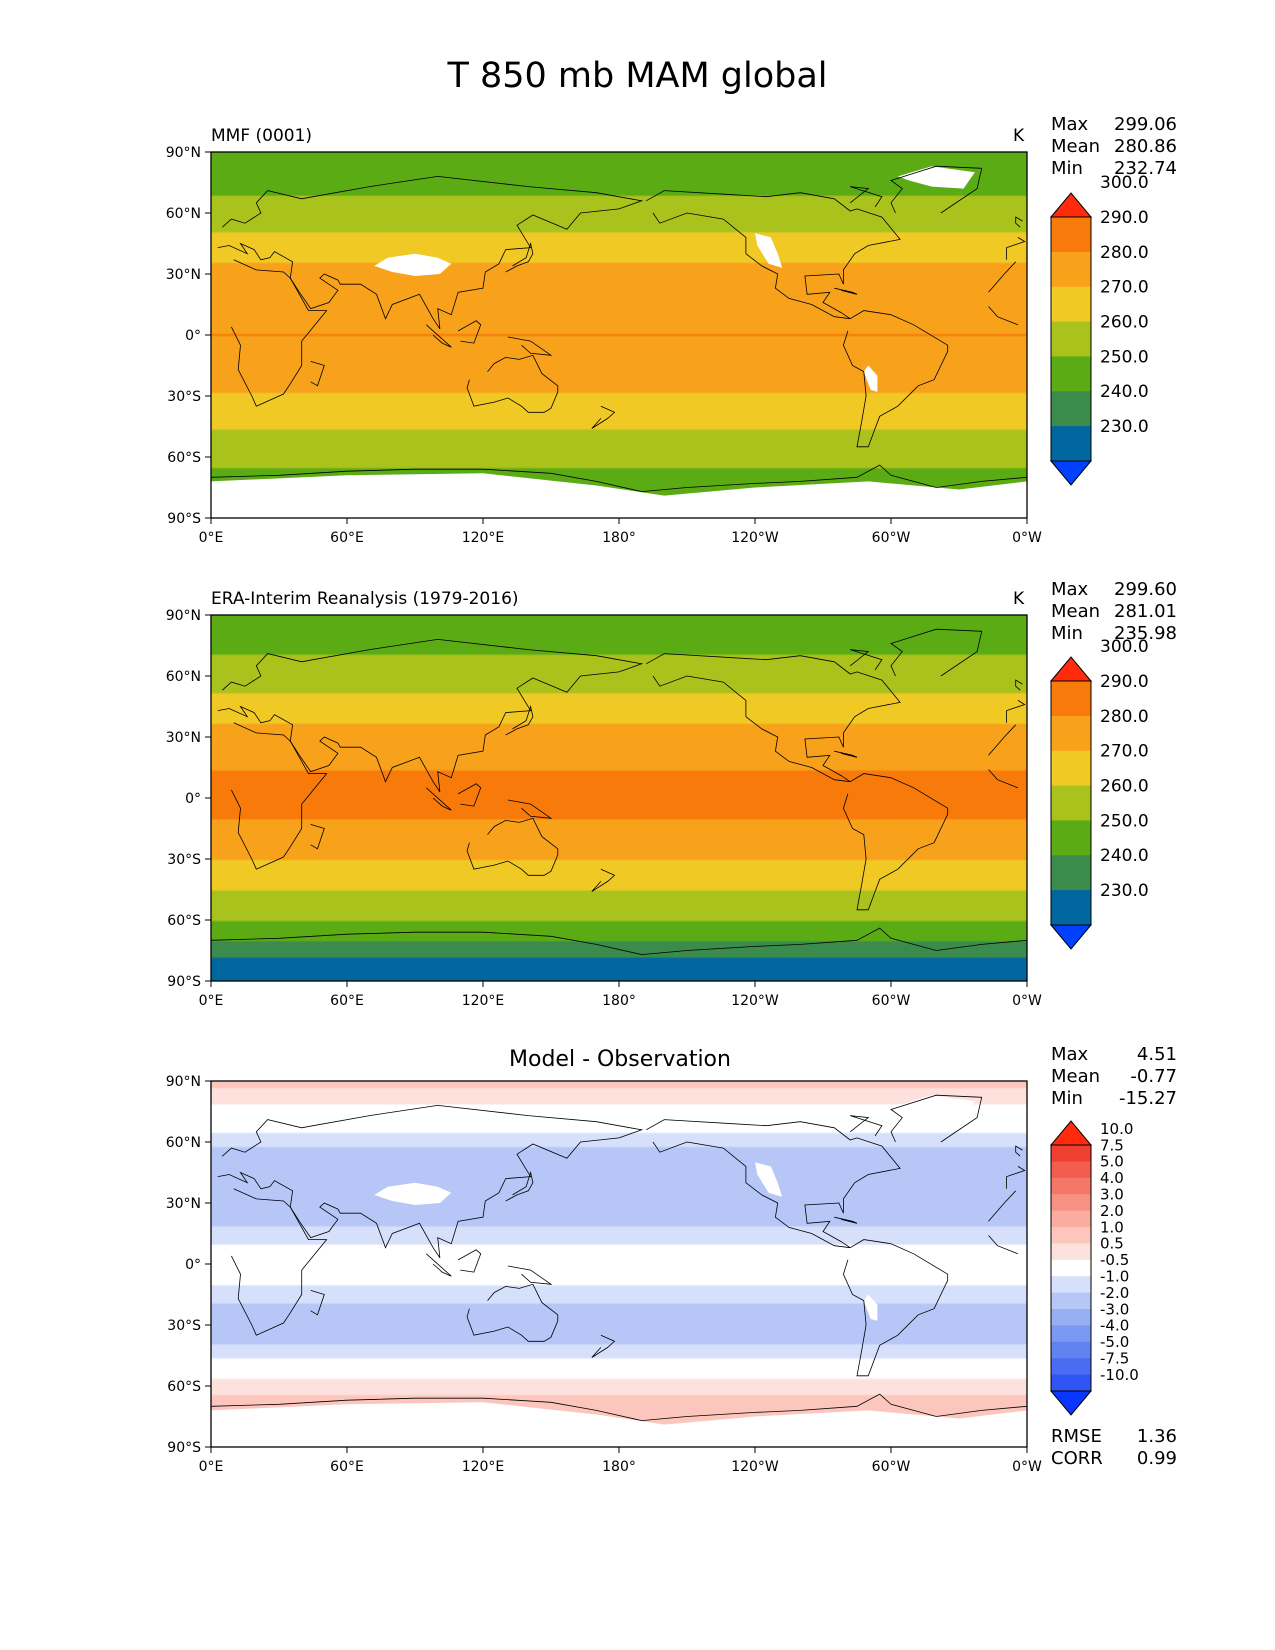 The width and height of the screenshot is (1275, 1650). I want to click on panel2-cbar-label-5: -2.0, so click(1114, 1293).